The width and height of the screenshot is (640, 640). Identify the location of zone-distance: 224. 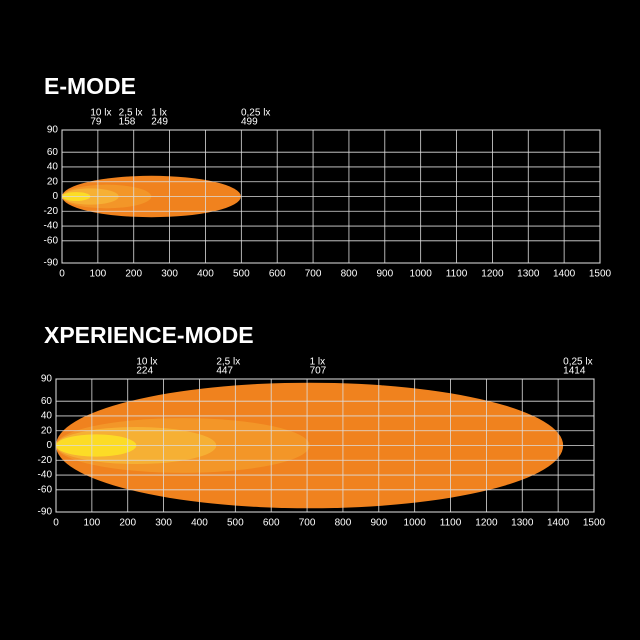
(144, 371).